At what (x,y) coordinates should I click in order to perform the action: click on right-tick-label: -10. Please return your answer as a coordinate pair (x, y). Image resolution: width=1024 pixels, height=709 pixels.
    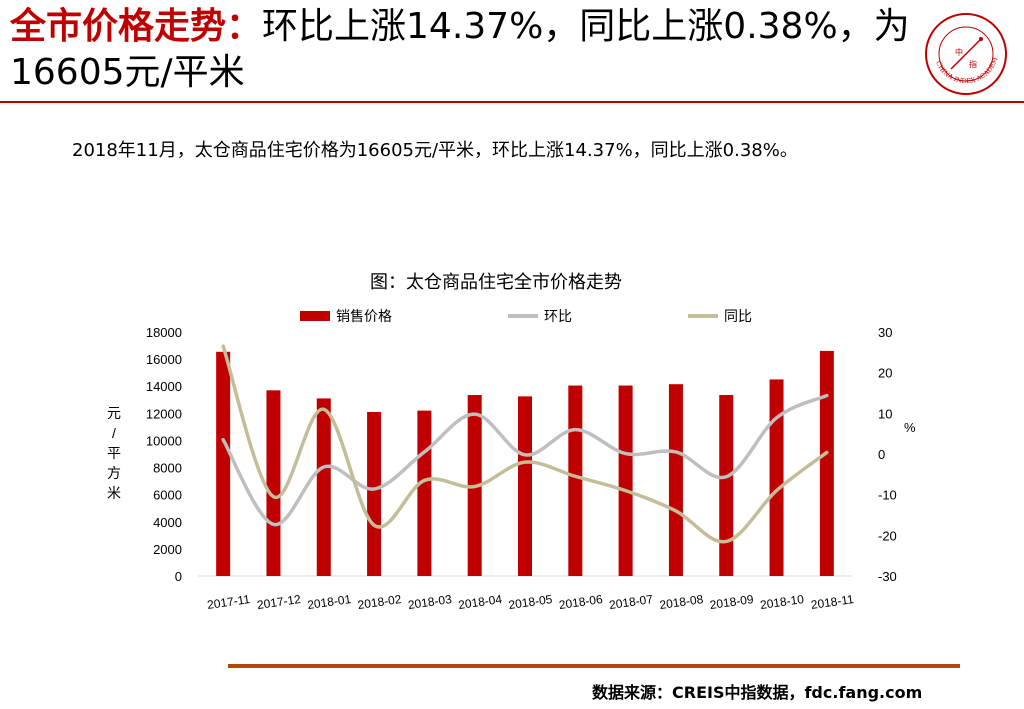
    Looking at the image, I should click on (887, 495).